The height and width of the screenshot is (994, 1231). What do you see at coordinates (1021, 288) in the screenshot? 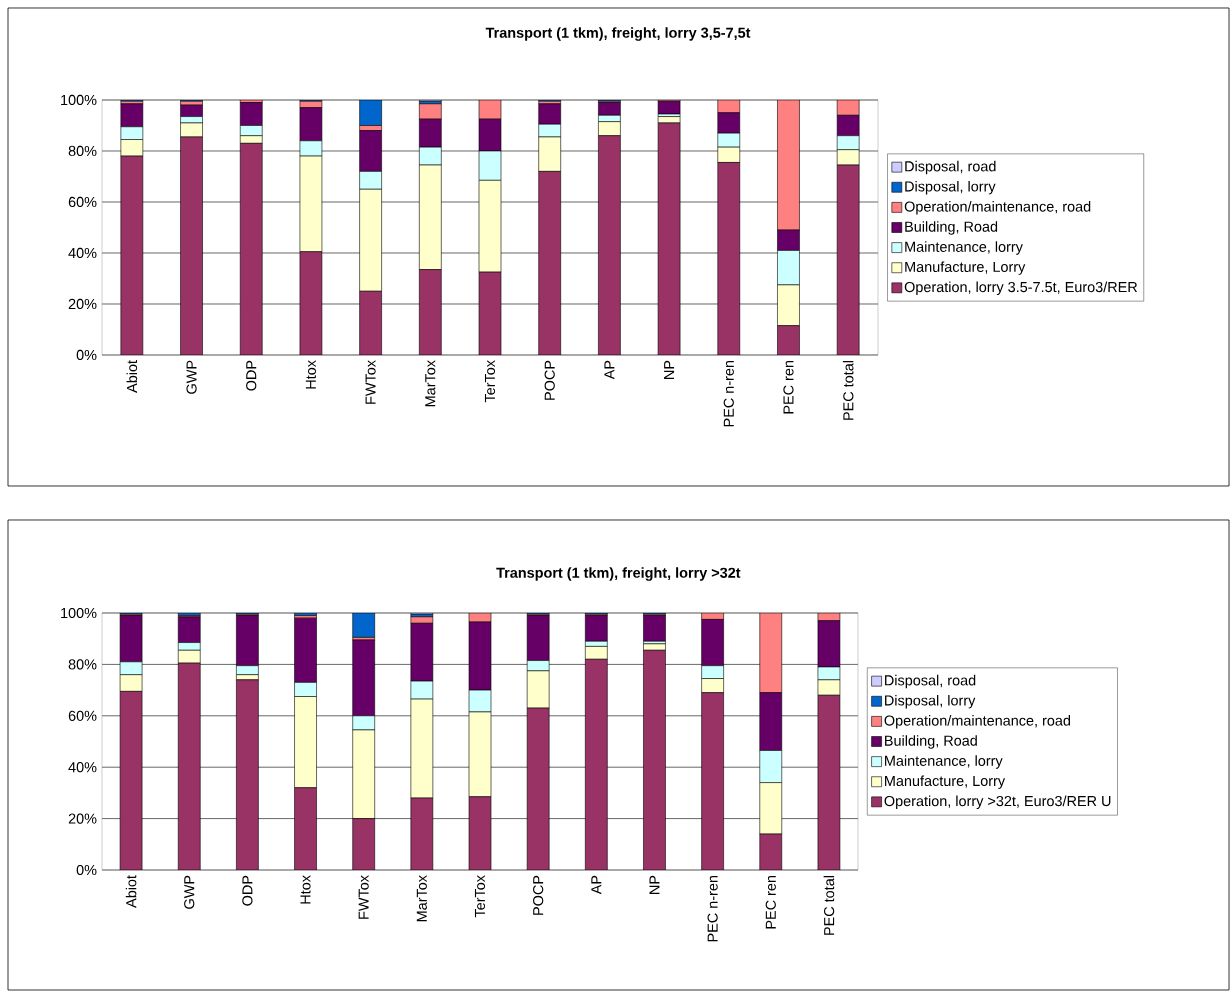
I see `legend-label: Operation, lorry 3.5-7.5t, Euro3/RER` at bounding box center [1021, 288].